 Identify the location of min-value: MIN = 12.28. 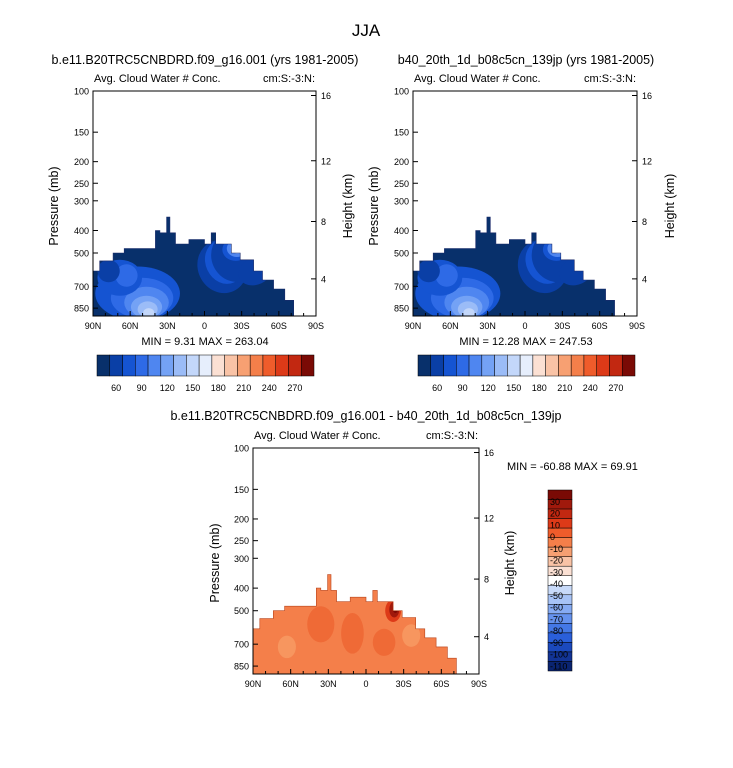
(489, 342).